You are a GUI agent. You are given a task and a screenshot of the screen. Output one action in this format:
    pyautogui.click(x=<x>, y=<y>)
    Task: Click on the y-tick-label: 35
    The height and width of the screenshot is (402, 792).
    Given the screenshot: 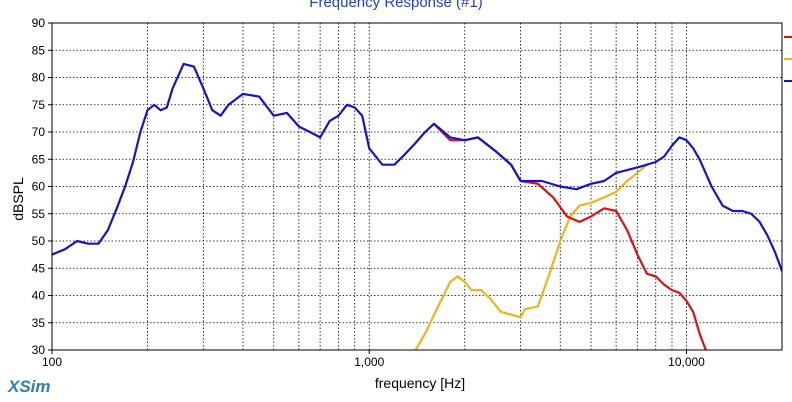 What is the action you would take?
    pyautogui.click(x=39, y=323)
    